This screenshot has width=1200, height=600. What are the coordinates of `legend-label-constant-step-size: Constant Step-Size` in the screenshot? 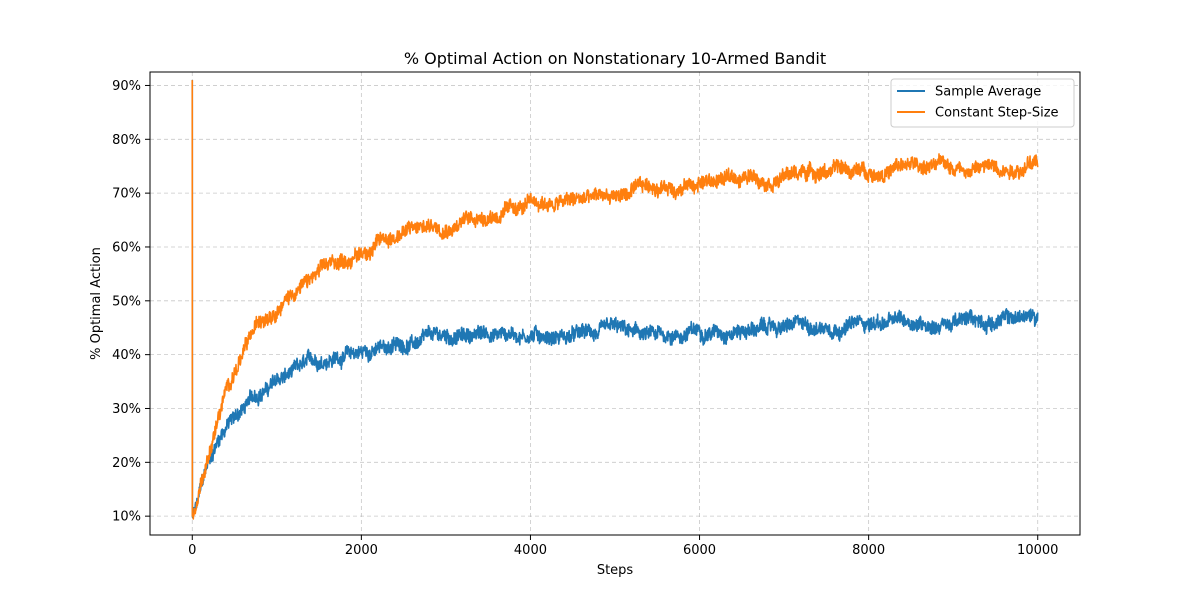 It's located at (997, 113).